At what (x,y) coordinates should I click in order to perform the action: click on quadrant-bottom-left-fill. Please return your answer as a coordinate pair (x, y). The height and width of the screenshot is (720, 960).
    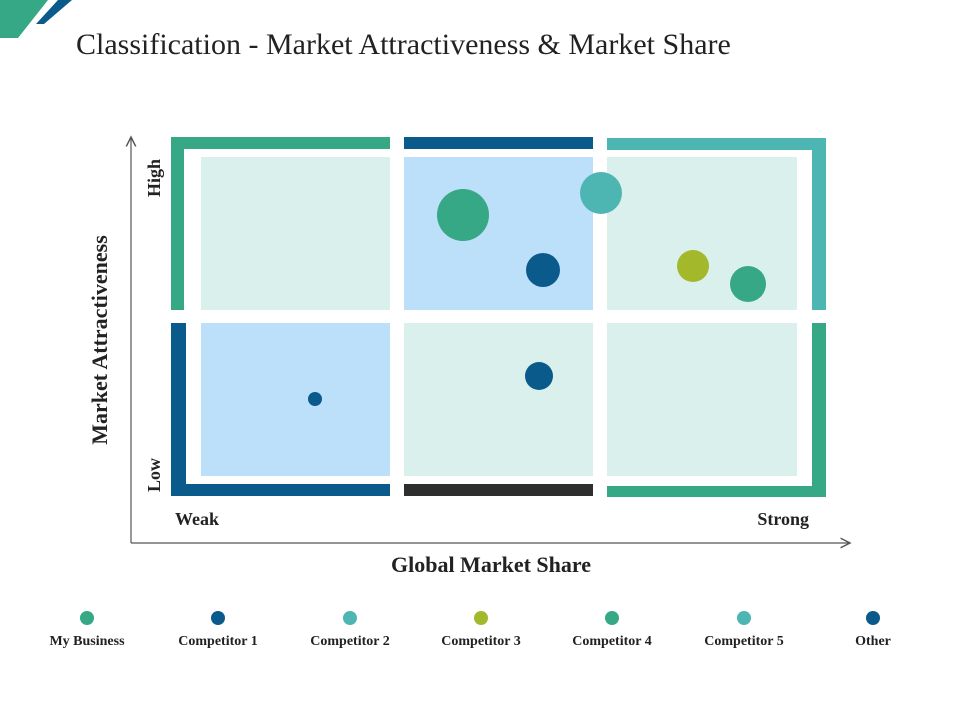
    Looking at the image, I should click on (295, 399).